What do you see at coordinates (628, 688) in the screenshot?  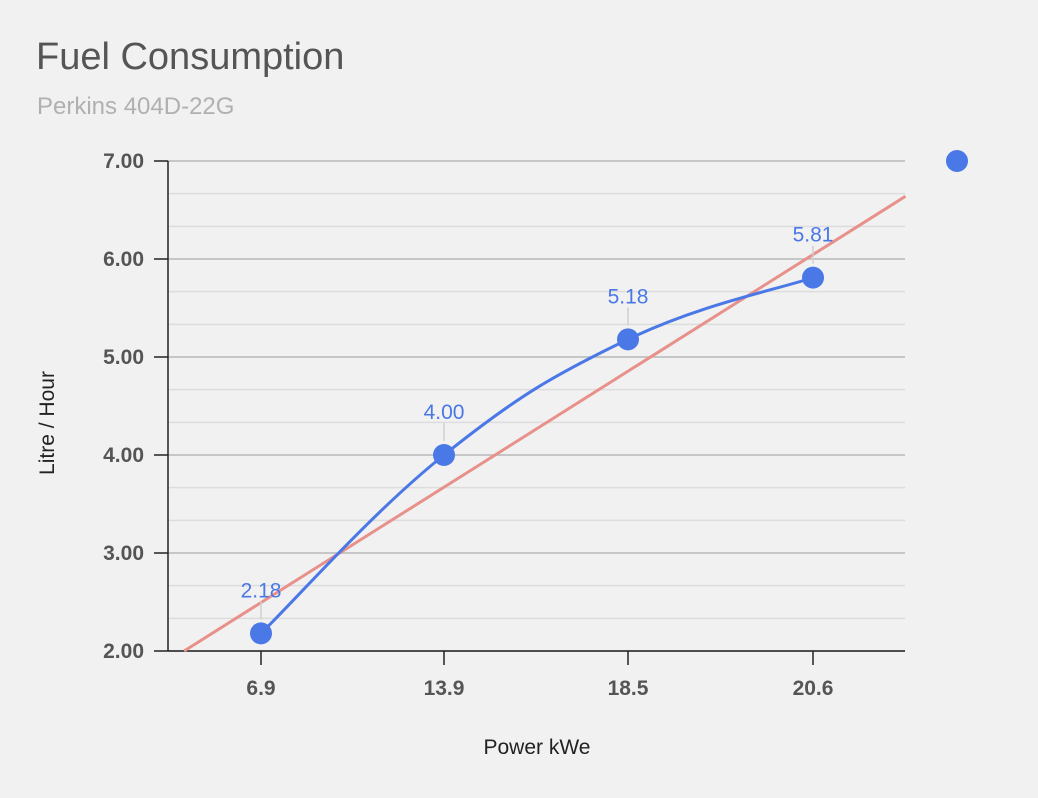 I see `x-tick-label: 18.5` at bounding box center [628, 688].